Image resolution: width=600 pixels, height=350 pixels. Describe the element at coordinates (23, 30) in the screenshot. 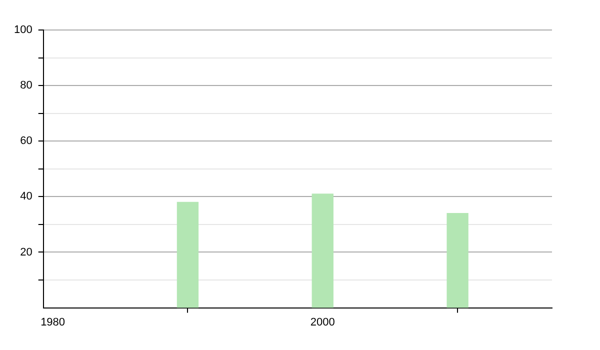

I see `y-tick-label: 100` at that location.